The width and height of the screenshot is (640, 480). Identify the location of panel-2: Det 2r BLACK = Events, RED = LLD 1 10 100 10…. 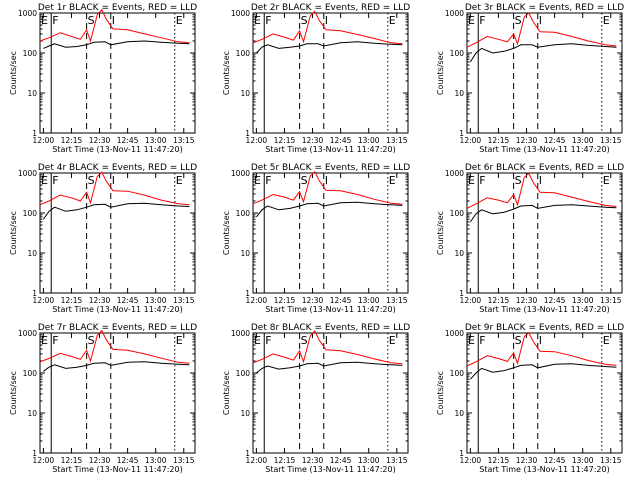
(316, 78).